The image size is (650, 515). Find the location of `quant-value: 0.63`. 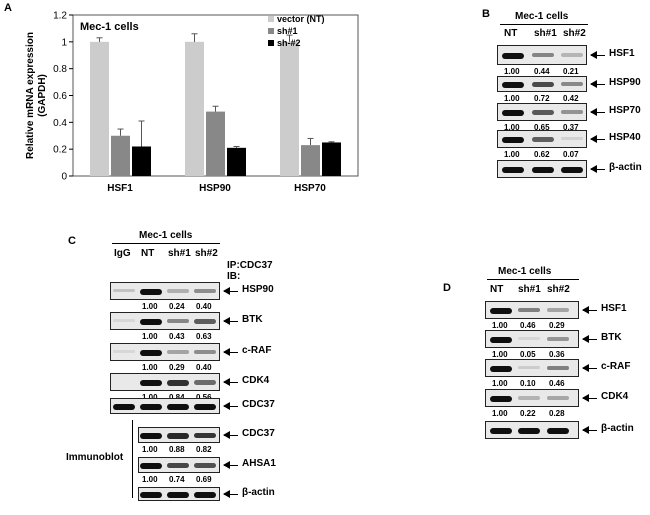

quant-value: 0.63 is located at coordinates (204, 336).